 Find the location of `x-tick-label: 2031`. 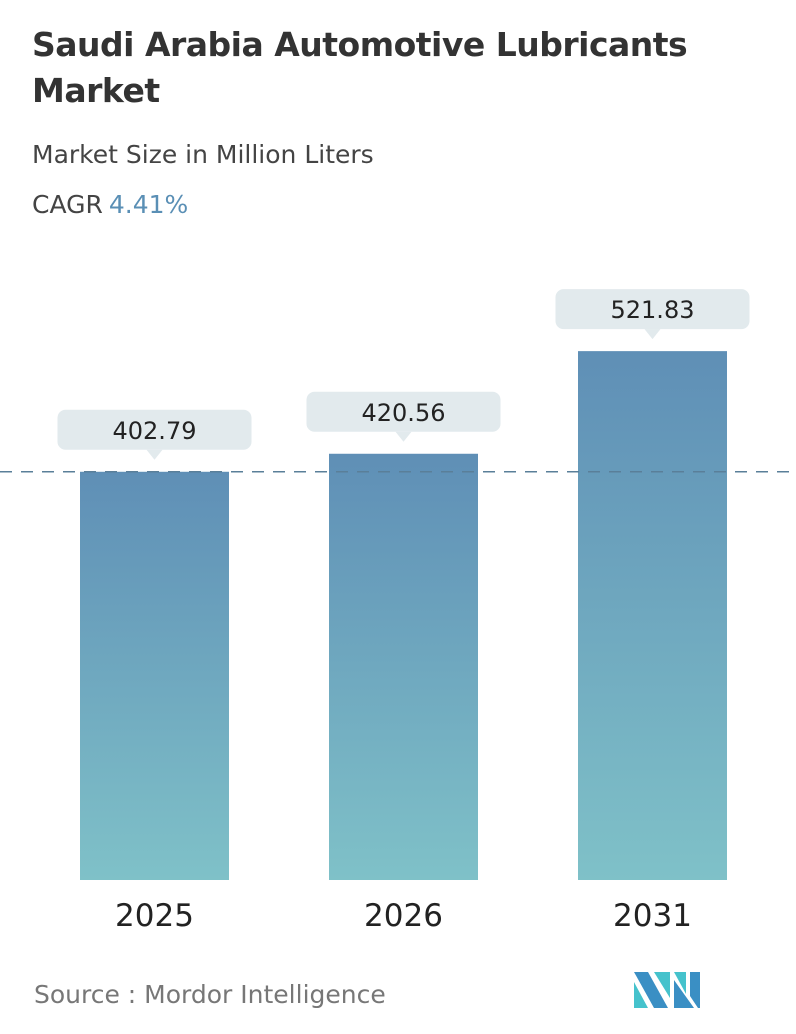

x-tick-label: 2031 is located at coordinates (652, 916).